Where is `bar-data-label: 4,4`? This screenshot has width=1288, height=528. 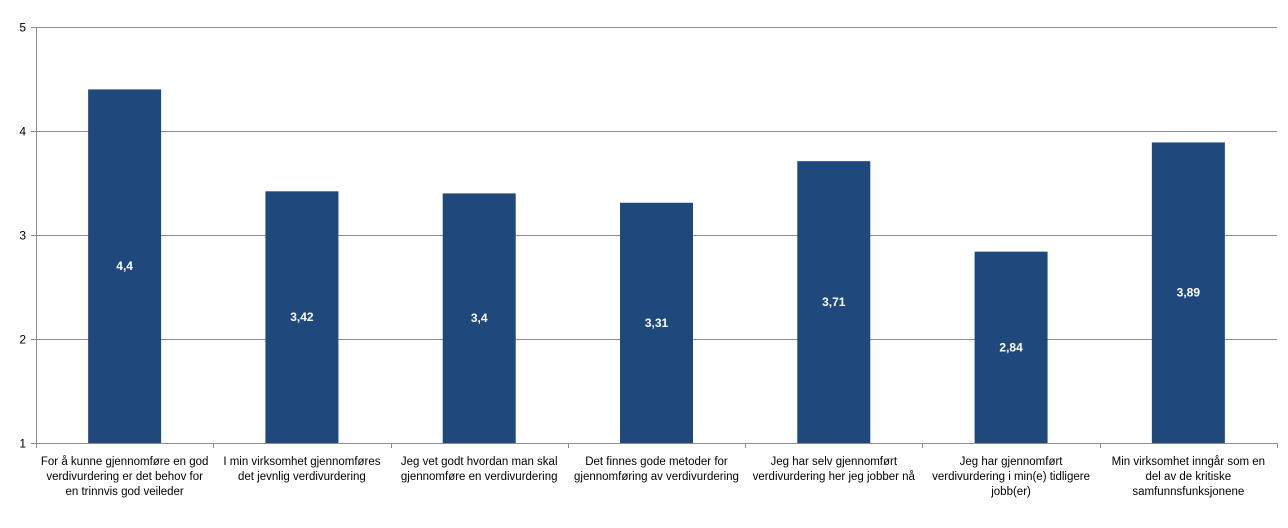 bar-data-label: 4,4 is located at coordinates (124, 266).